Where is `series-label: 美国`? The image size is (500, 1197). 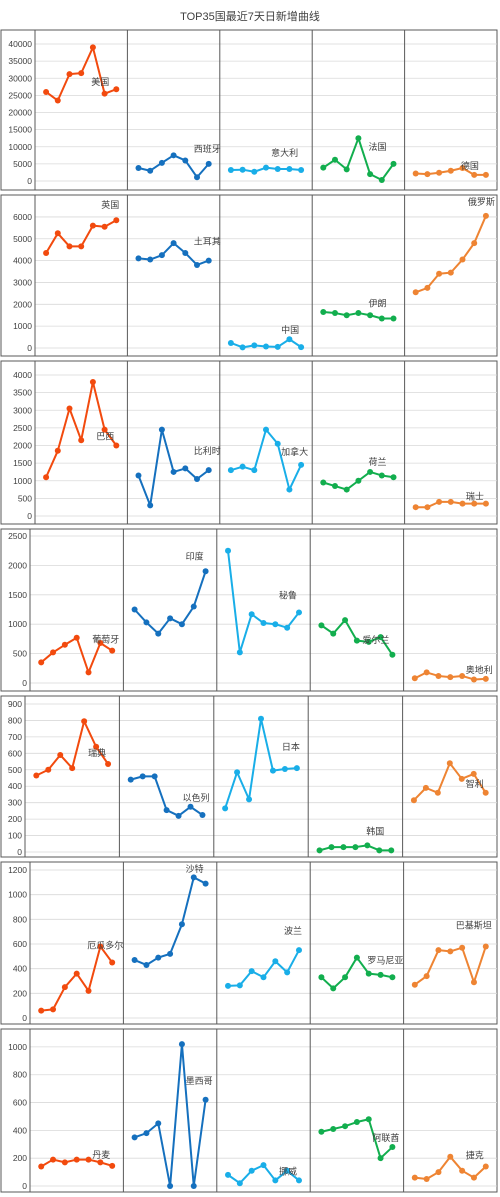
series-label: 美国 is located at coordinates (100, 81).